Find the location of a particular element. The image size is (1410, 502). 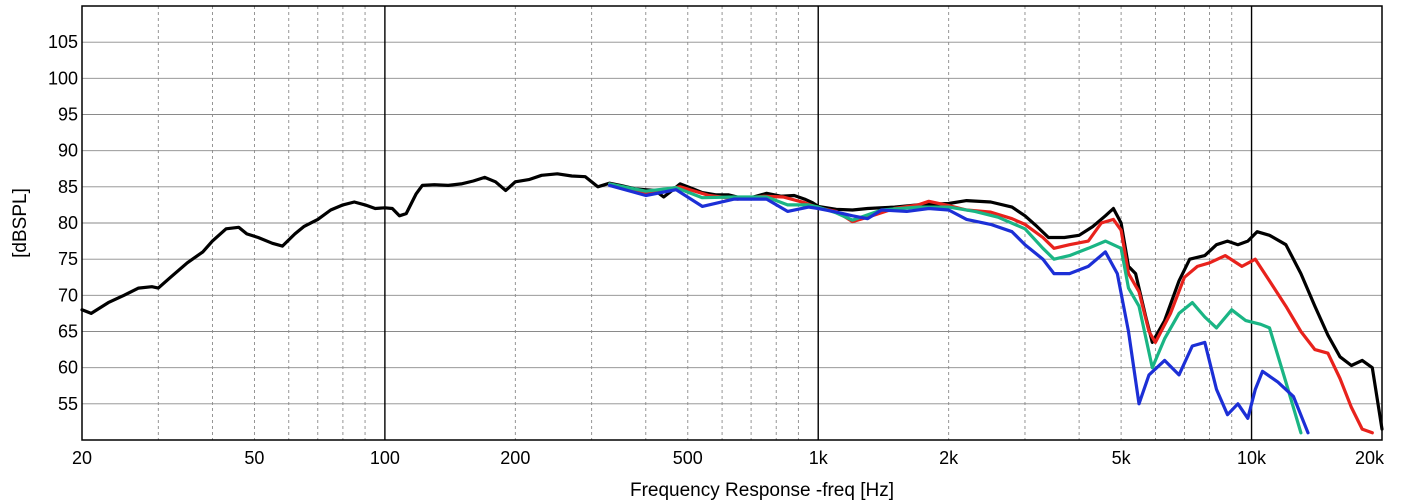

x-tick-label: 500 is located at coordinates (688, 458).